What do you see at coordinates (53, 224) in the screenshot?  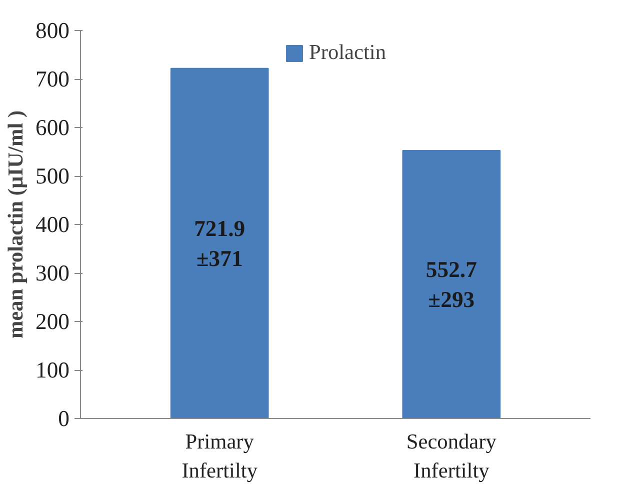 I see `y-tick-label: 400` at bounding box center [53, 224].